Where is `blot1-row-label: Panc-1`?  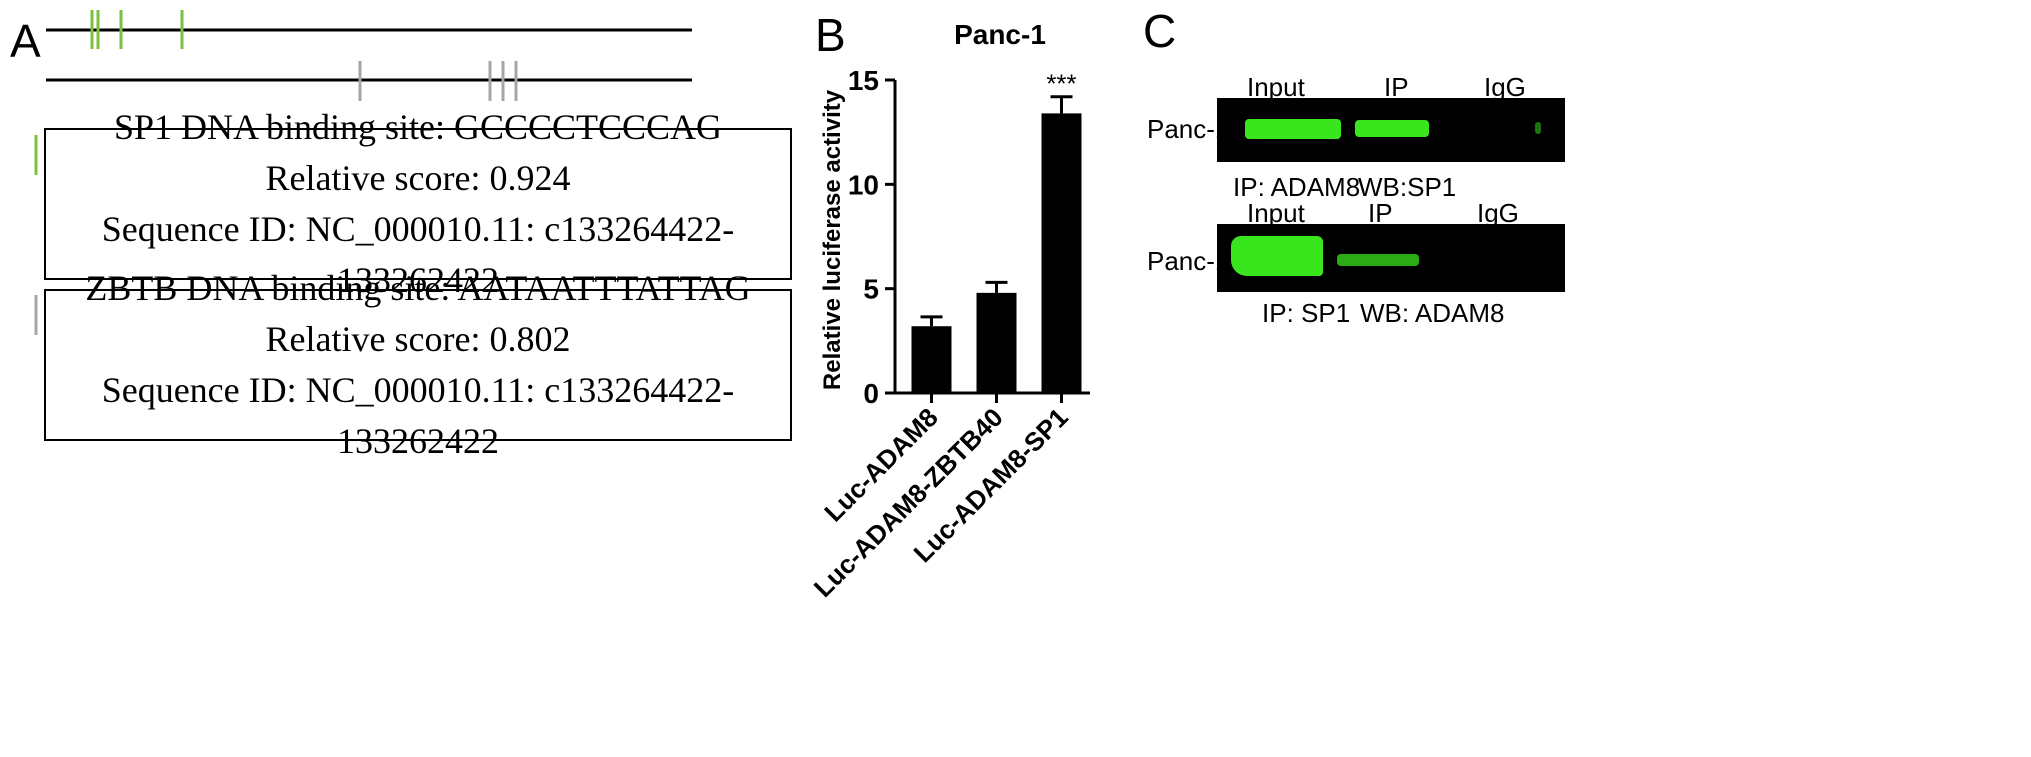 blot1-row-label: Panc-1 is located at coordinates (1188, 129).